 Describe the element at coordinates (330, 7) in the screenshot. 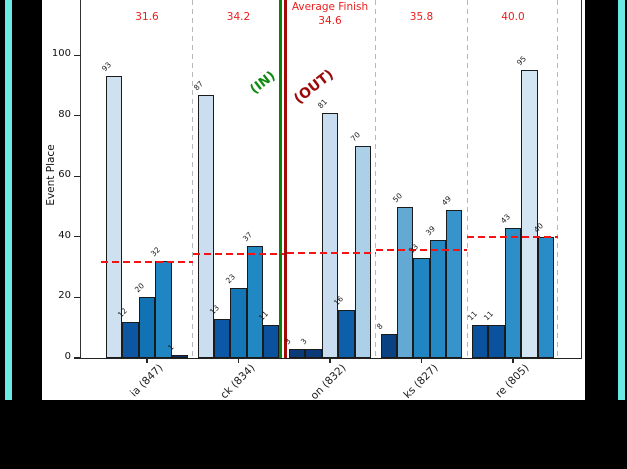

I see `average-finish-header: Average Finish` at that location.